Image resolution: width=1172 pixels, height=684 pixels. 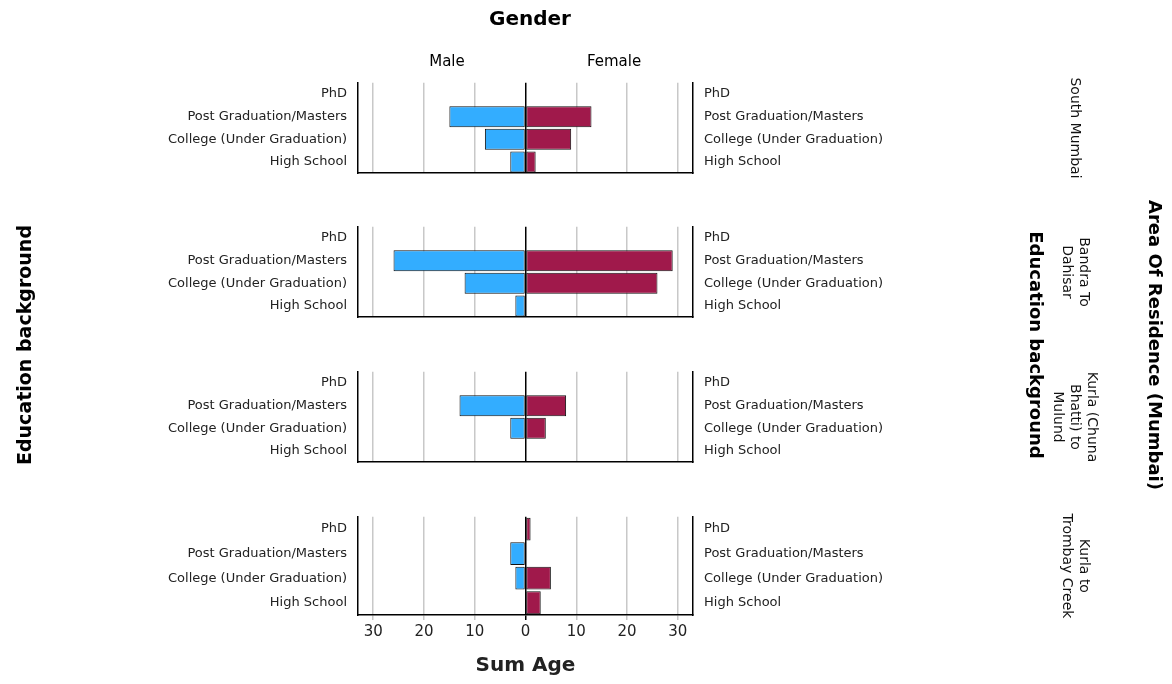 What do you see at coordinates (1036, 345) in the screenshot?
I see `text: Education background` at bounding box center [1036, 345].